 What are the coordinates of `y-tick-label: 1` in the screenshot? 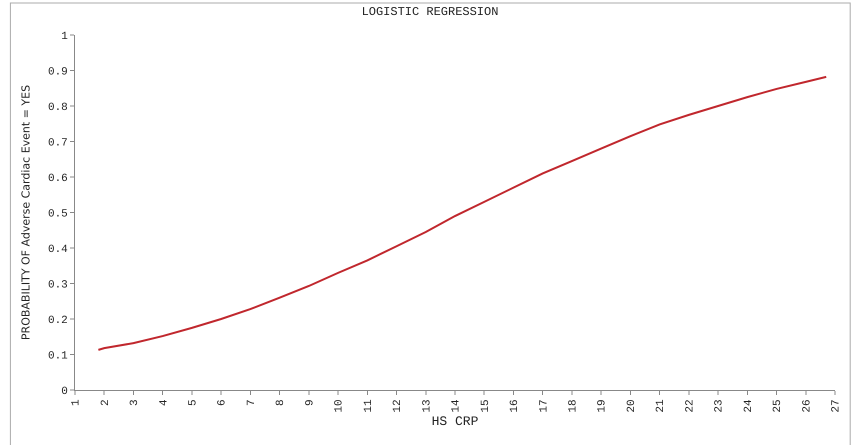 It's located at (64, 36).